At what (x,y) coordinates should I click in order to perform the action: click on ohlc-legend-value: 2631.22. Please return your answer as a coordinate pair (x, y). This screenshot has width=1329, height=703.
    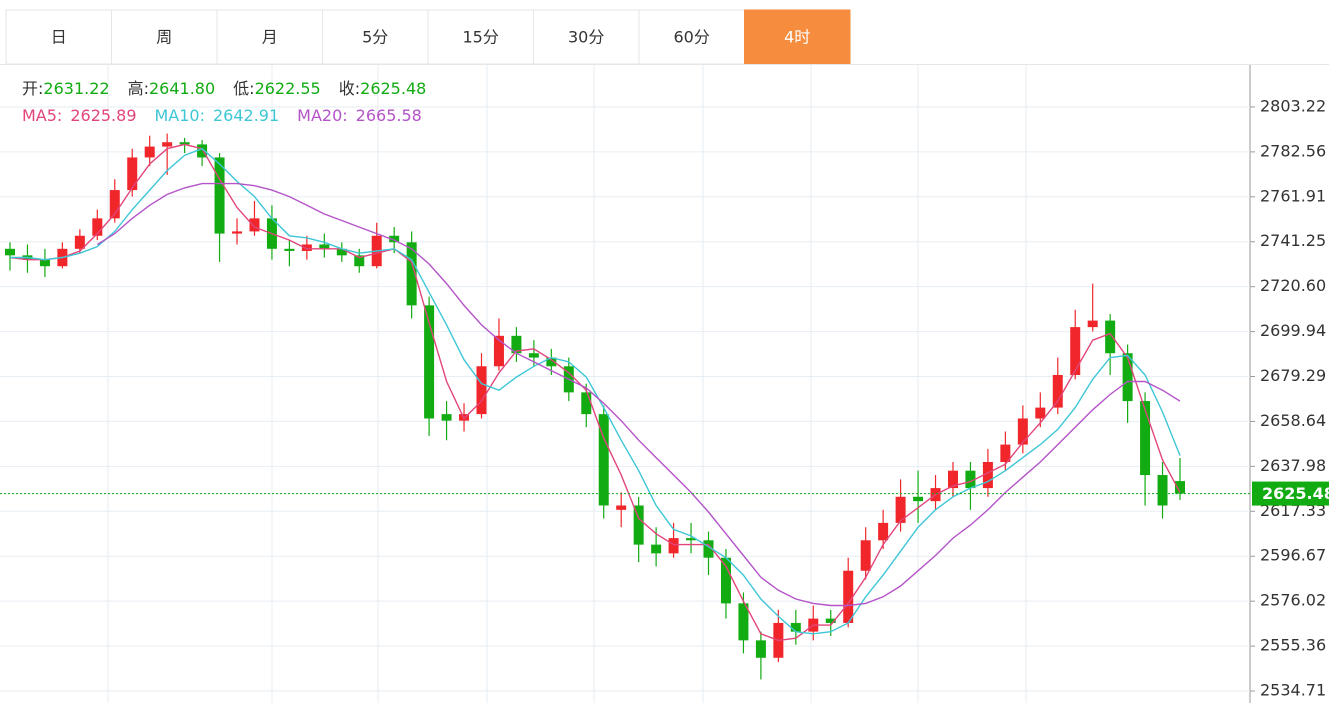
    Looking at the image, I should click on (76, 88).